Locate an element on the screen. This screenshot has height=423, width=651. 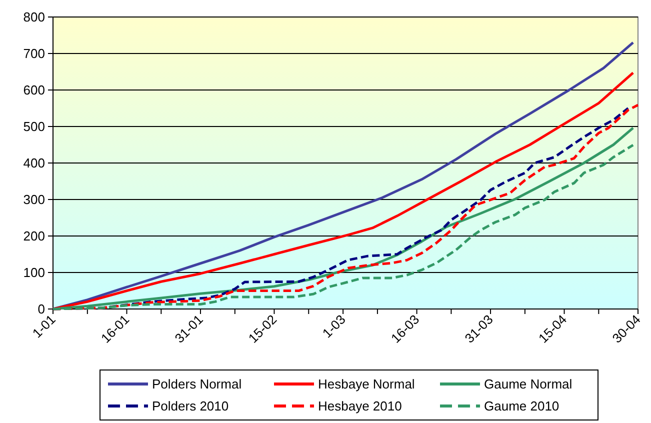
legend-label: Gaume 2010 is located at coordinates (522, 406).